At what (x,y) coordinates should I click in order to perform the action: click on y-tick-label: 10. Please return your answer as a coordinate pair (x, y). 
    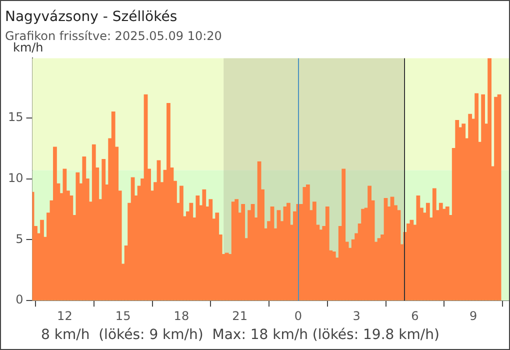
    Looking at the image, I should click on (16, 177).